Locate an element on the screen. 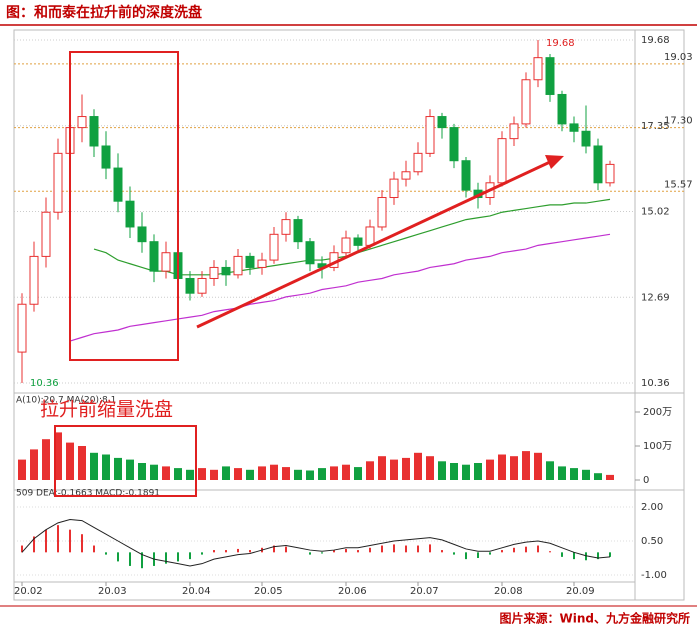  arrow-head is located at coordinates (554, 162).